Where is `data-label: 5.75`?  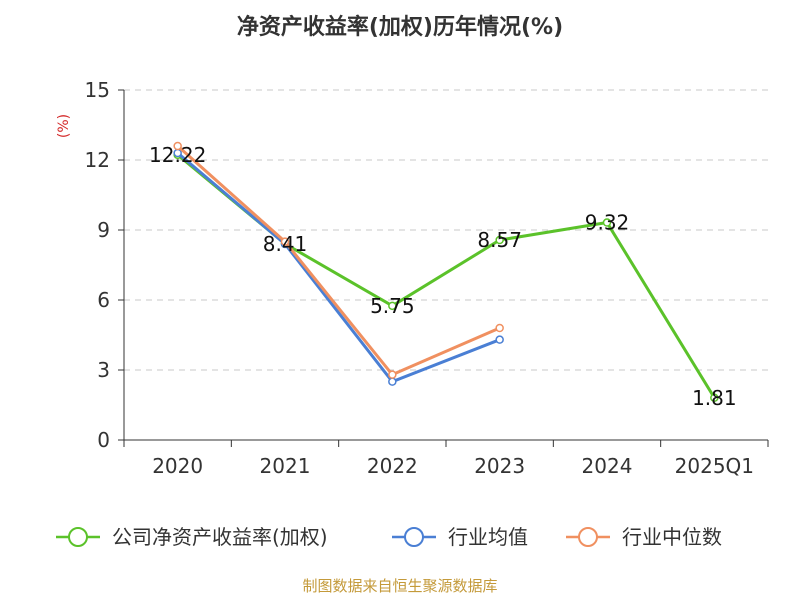 data-label: 5.75 is located at coordinates (392, 306).